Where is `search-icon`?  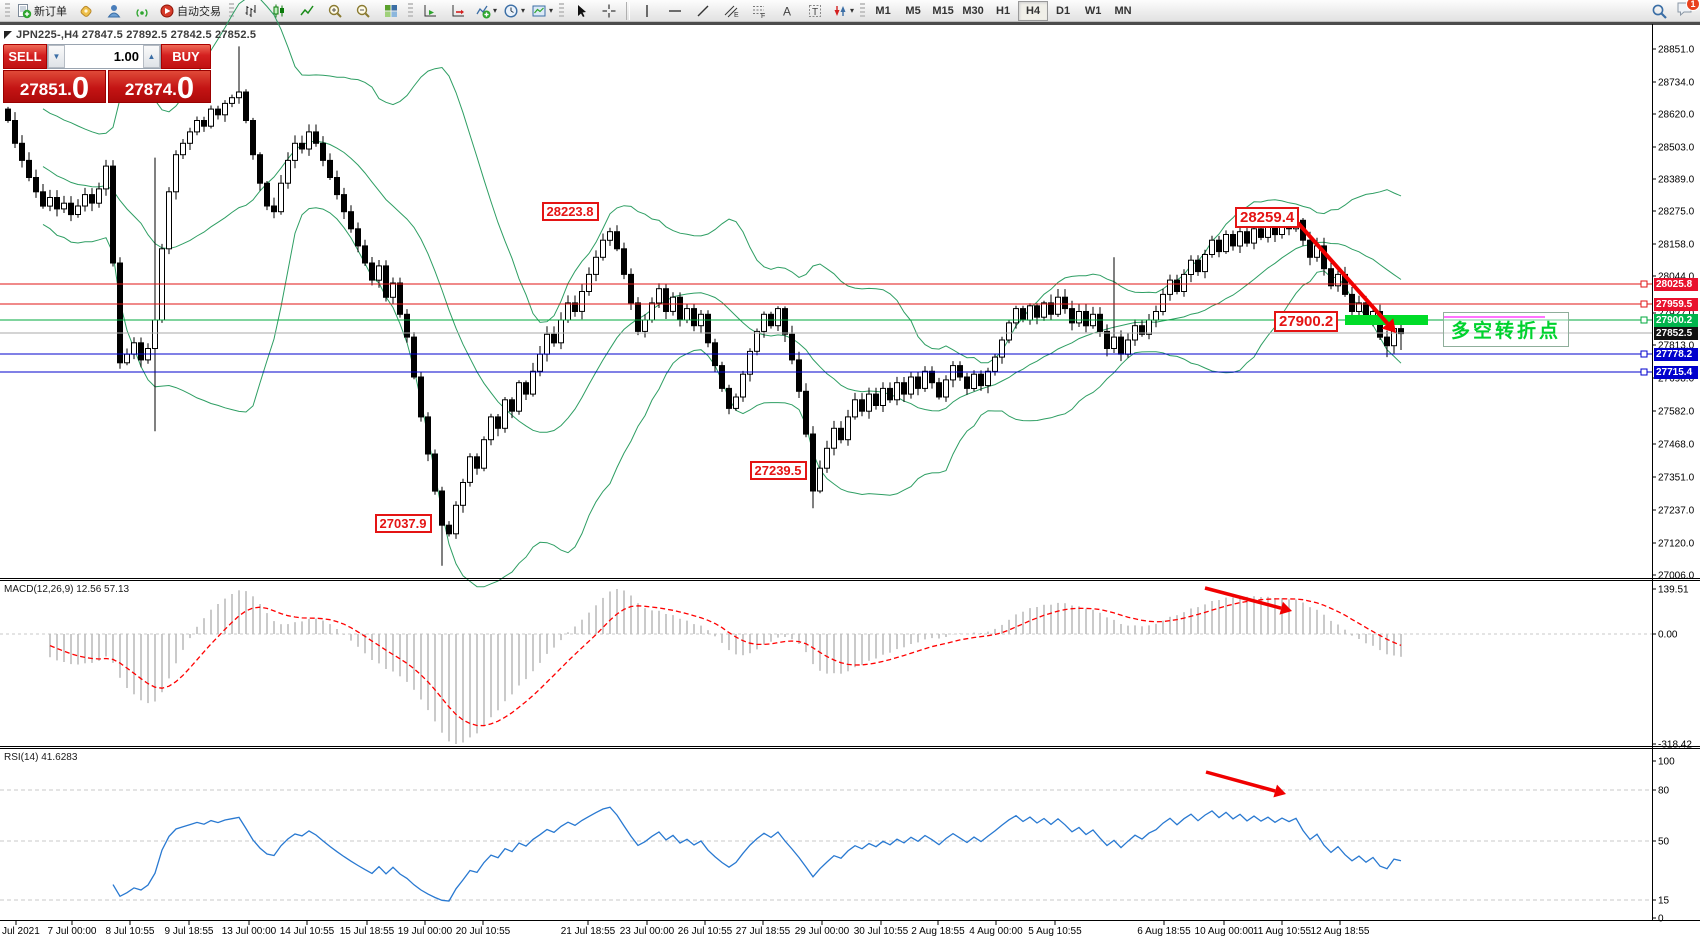
search-icon is located at coordinates (1659, 11).